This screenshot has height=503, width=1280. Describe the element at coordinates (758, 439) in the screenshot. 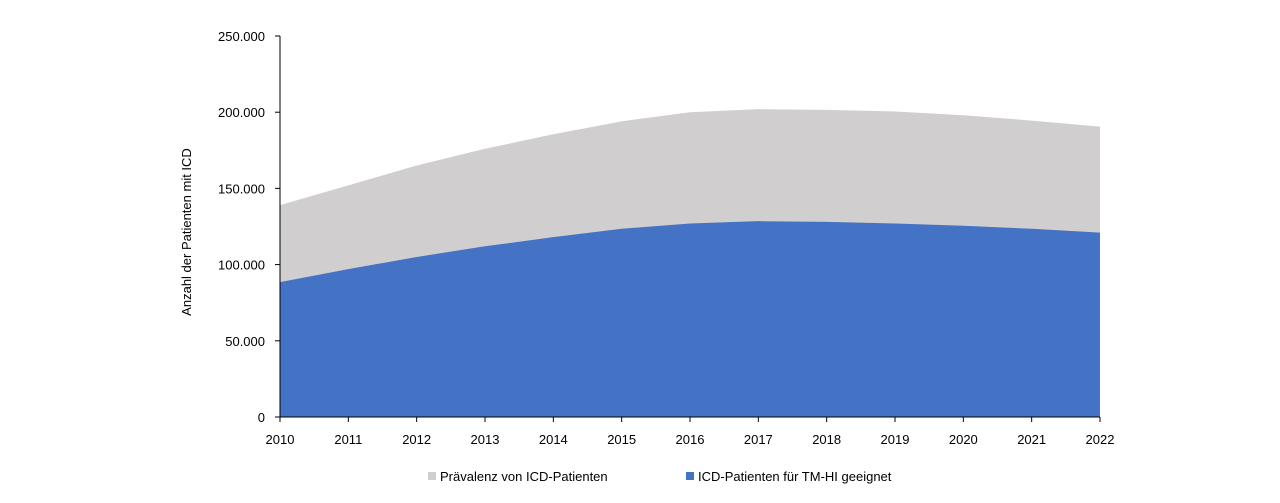

I see `x-tick-label: 2017` at that location.